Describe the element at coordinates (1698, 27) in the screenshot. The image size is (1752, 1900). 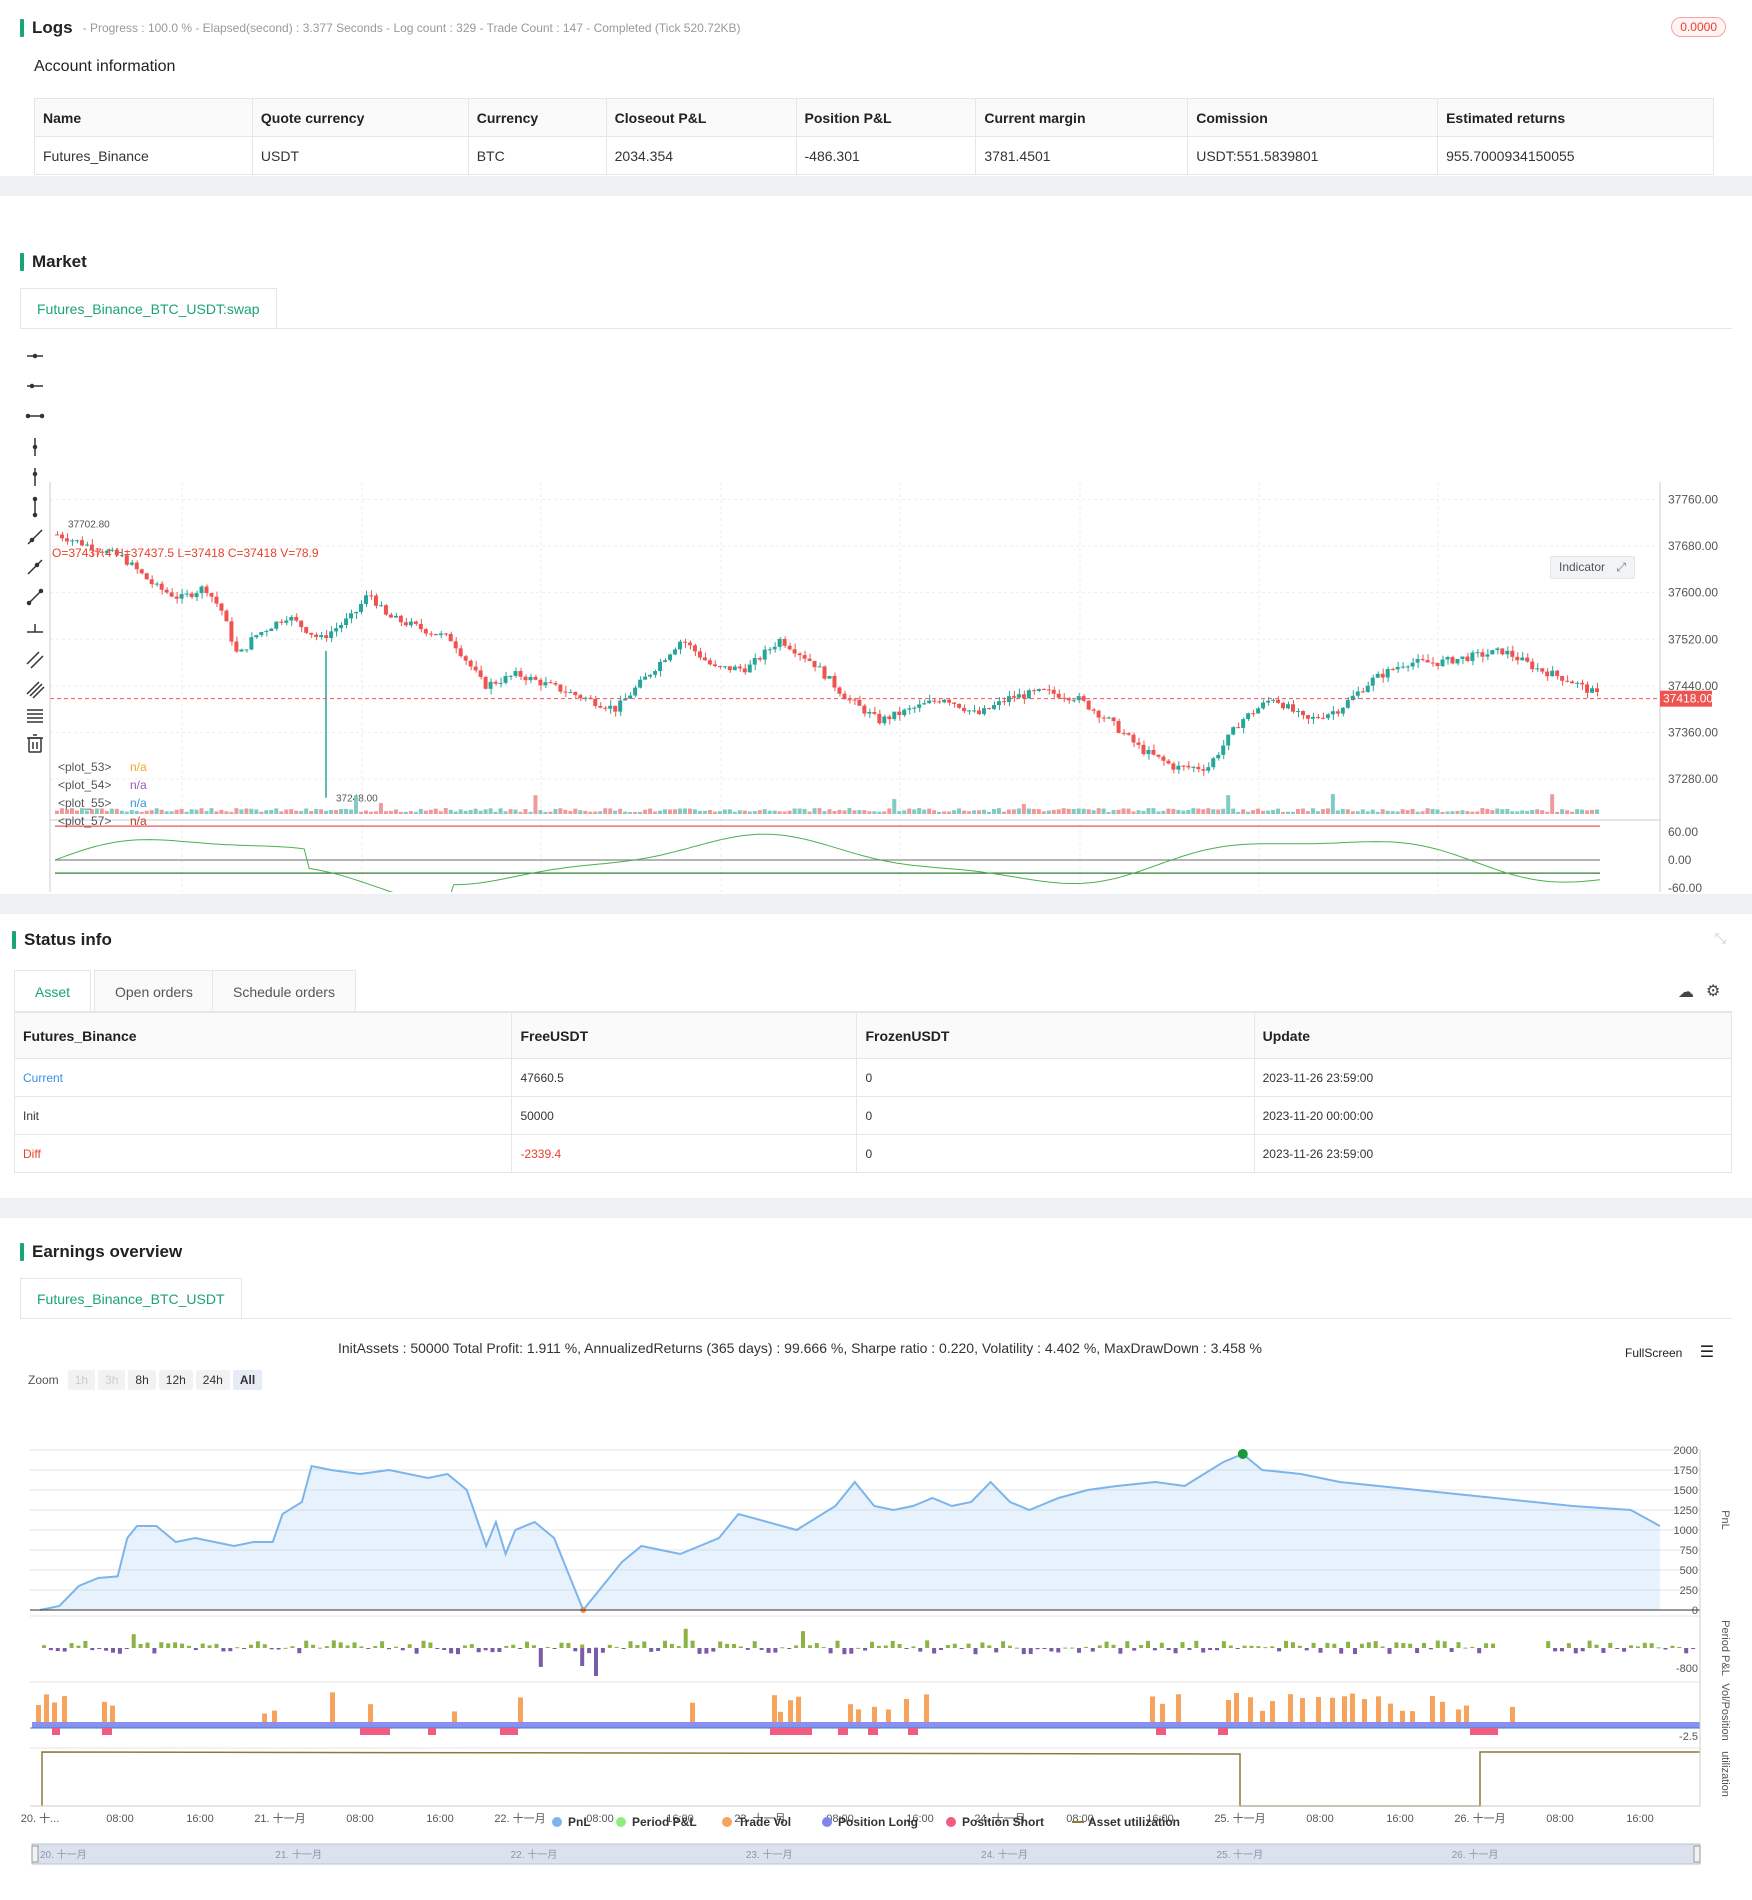
I see `logs-badge: 0.0000` at that location.